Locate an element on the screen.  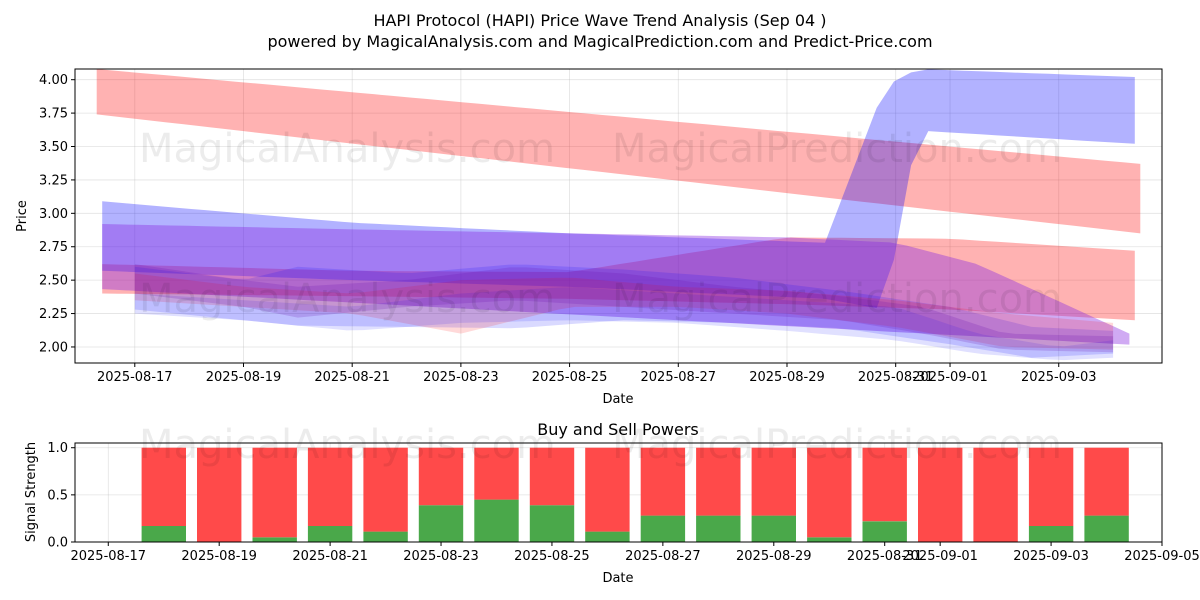
bars-x-tick-label: 2025-08-17 is located at coordinates (108, 556).